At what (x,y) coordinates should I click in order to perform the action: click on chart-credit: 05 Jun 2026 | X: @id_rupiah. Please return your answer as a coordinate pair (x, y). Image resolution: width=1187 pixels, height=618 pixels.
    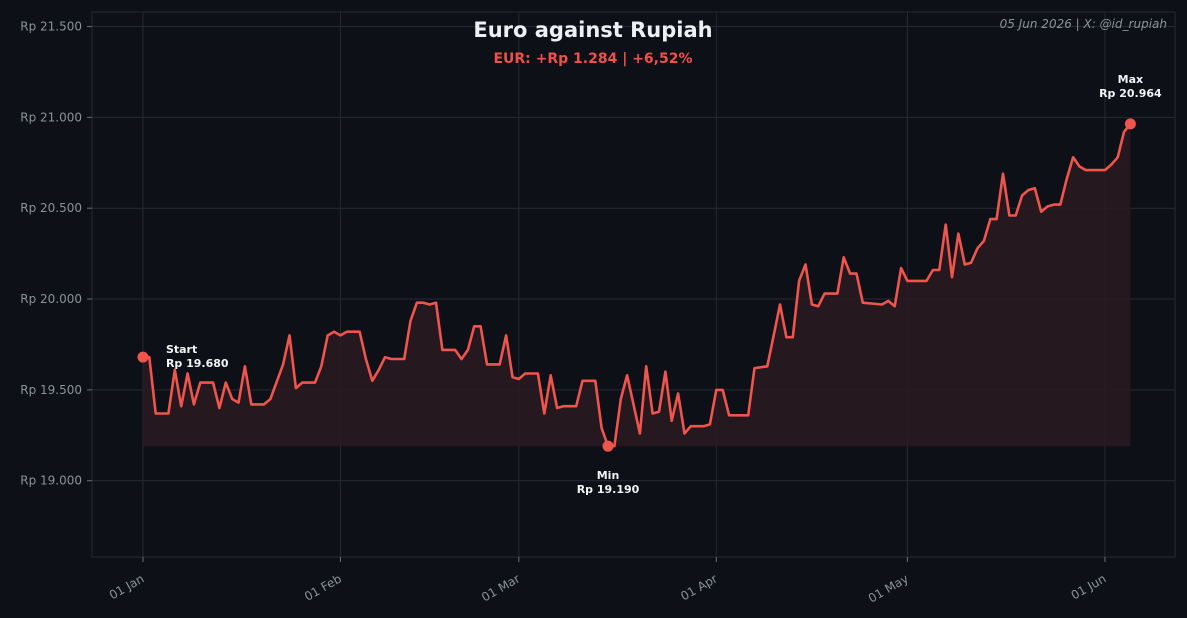
    Looking at the image, I should click on (1083, 24).